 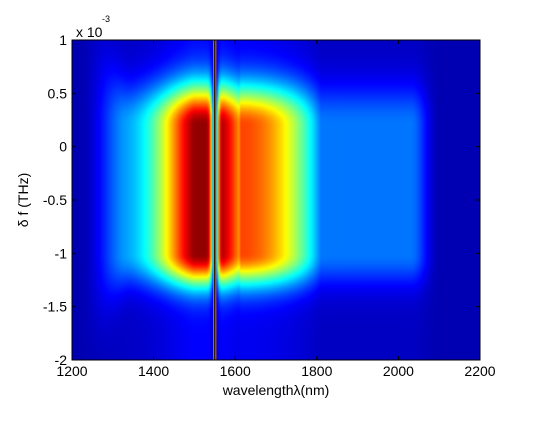 I want to click on y-tick-label: -2, so click(x=61, y=360).